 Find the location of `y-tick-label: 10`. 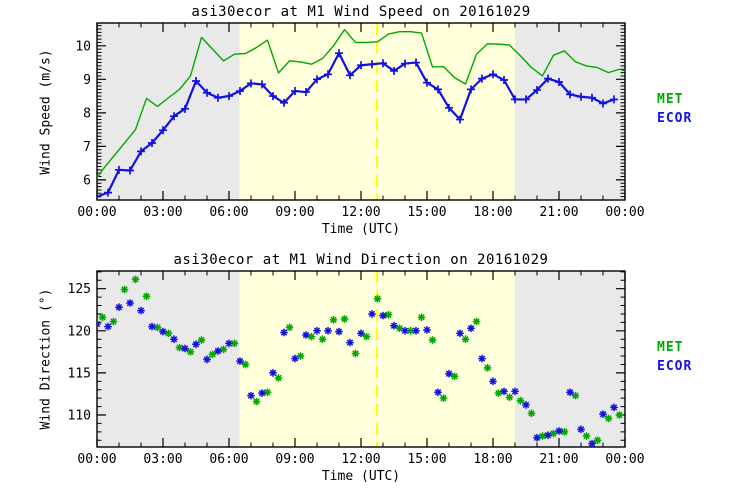

y-tick-label: 10 is located at coordinates (83, 46).